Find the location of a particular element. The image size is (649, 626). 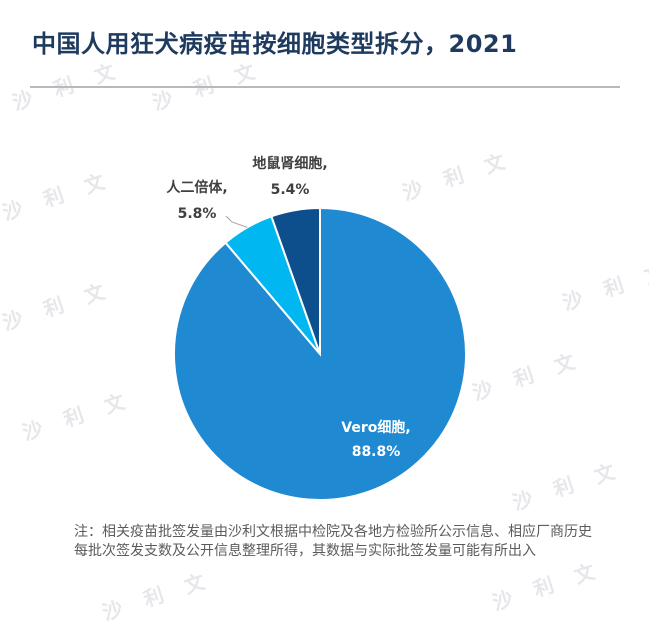

leader-lines is located at coordinates (236, 221).